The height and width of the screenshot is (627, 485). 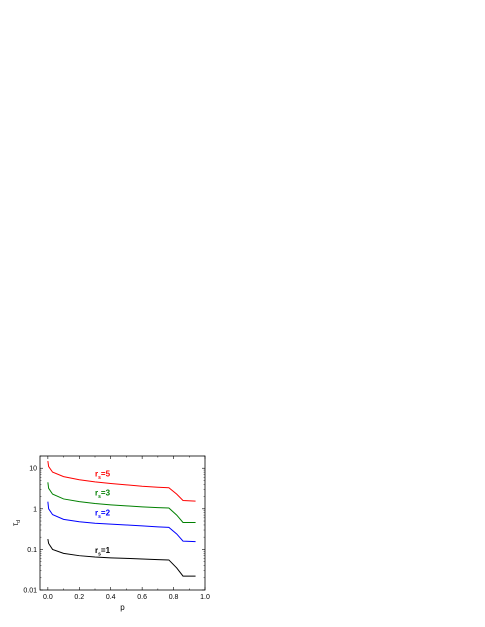 I want to click on y-axis-label: τd, so click(x=16, y=523).